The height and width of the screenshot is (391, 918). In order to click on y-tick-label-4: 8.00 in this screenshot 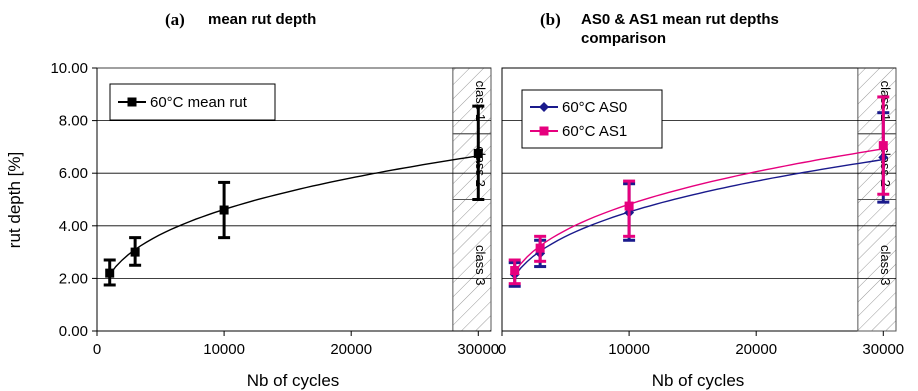, I will do `click(73, 121)`.